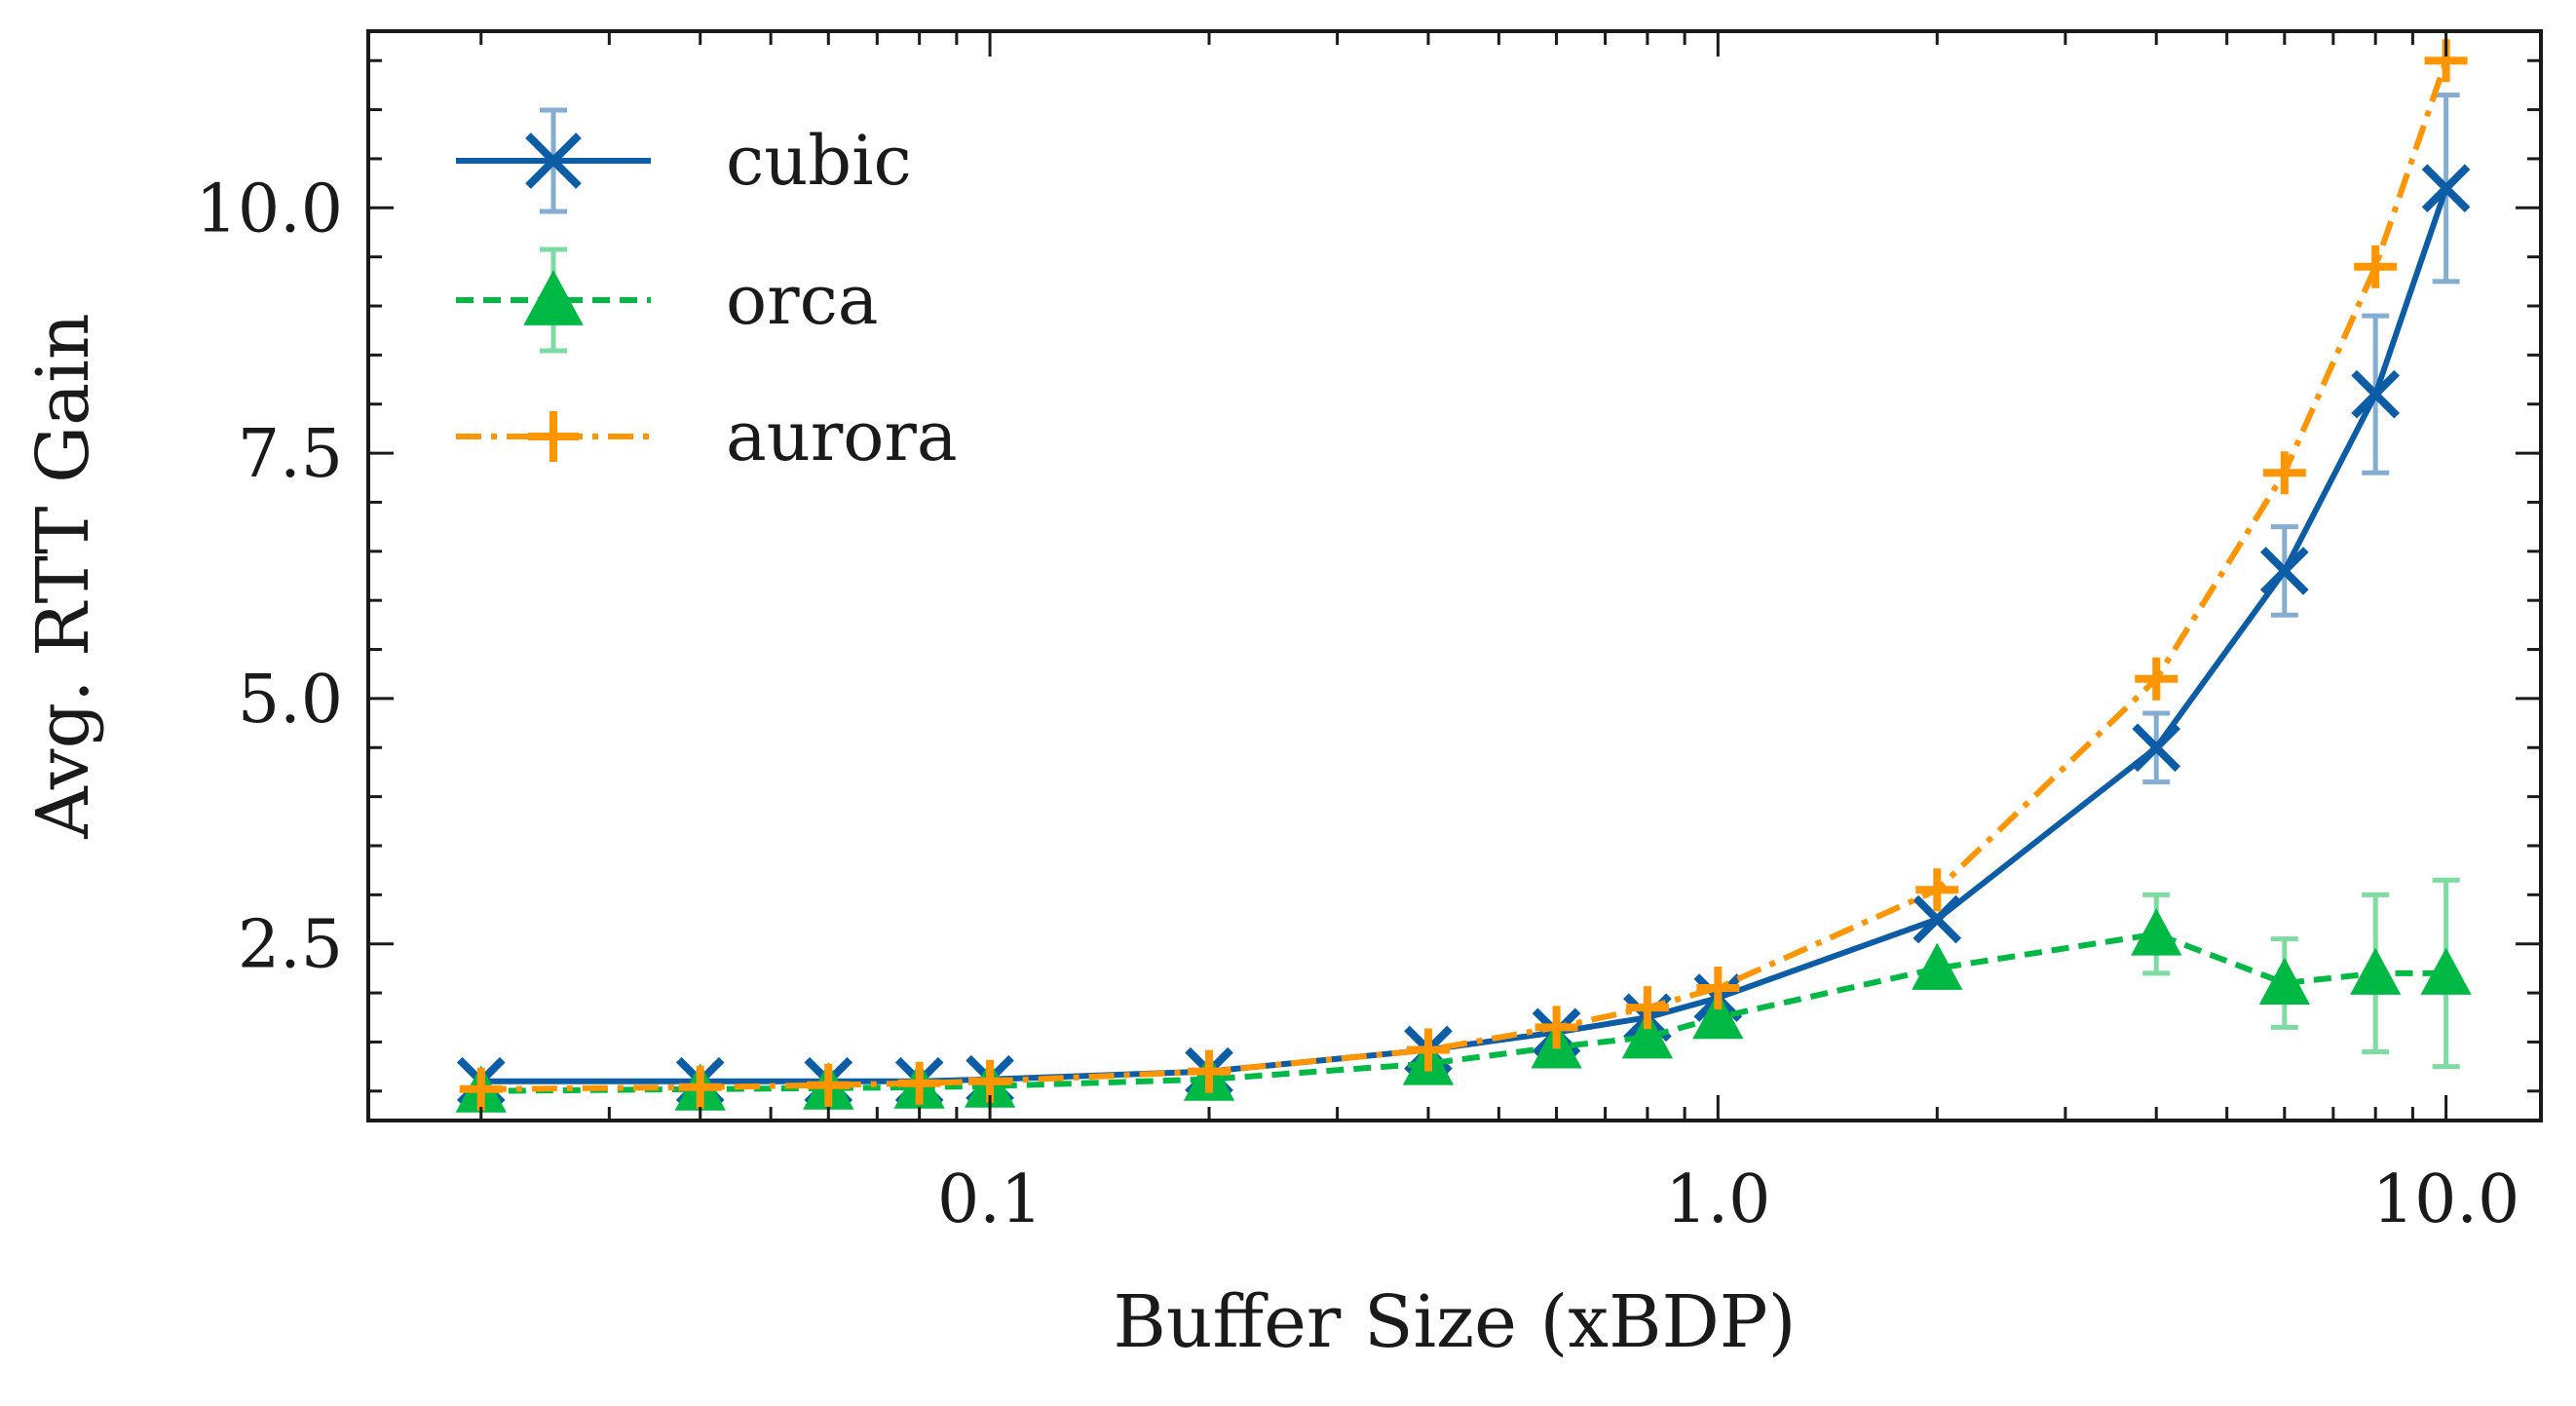  I want to click on y-tick-label: 5.0, so click(290, 700).